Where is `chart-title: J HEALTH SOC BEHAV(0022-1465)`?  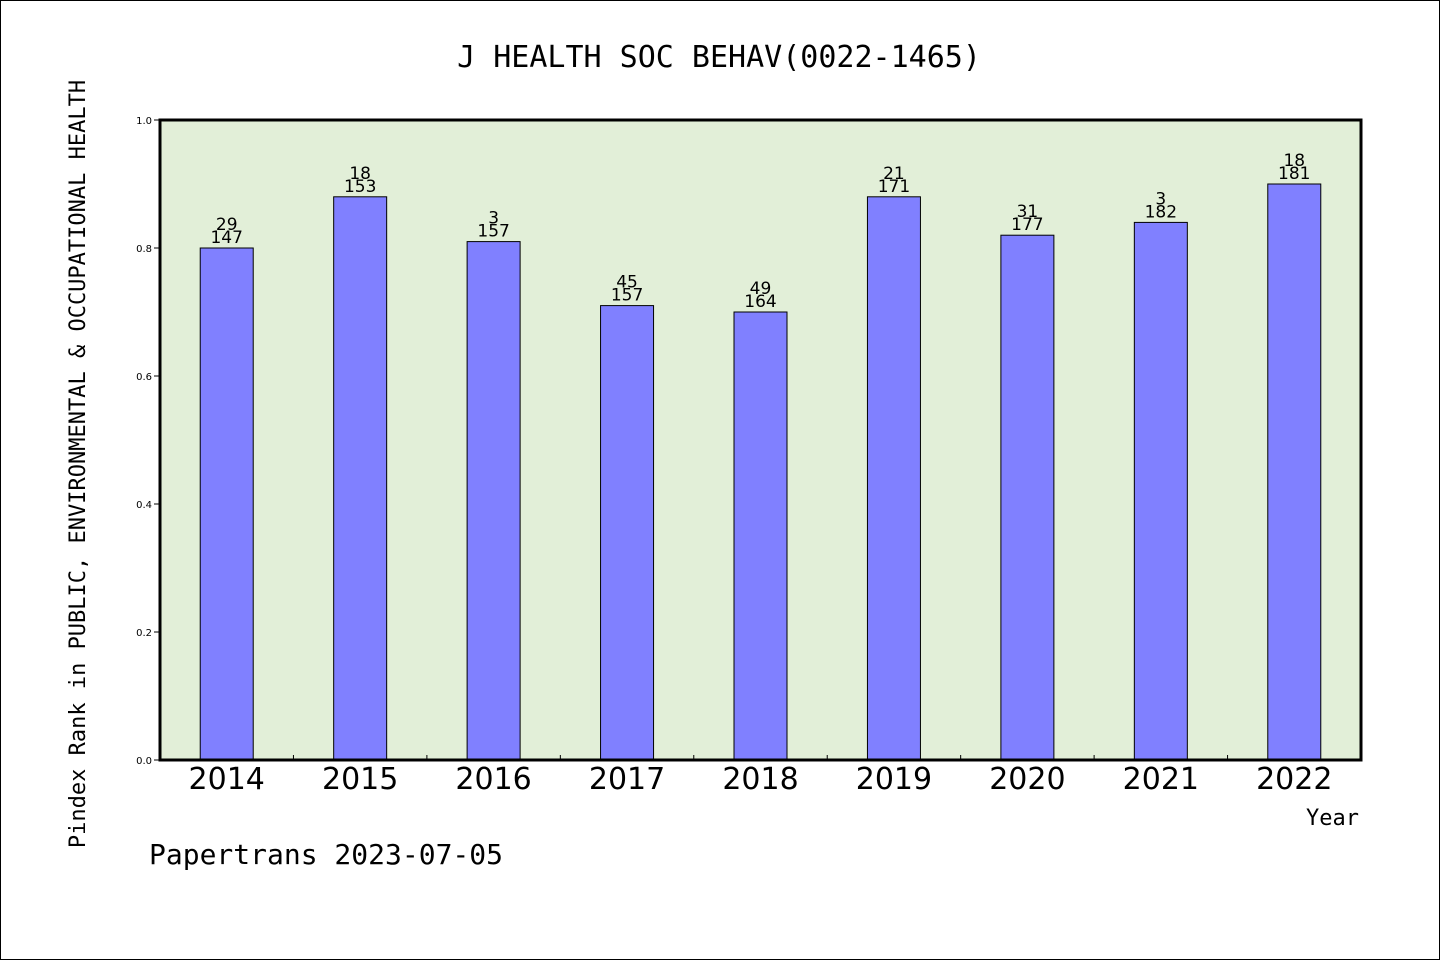 chart-title: J HEALTH SOC BEHAV(0022-1465) is located at coordinates (719, 57).